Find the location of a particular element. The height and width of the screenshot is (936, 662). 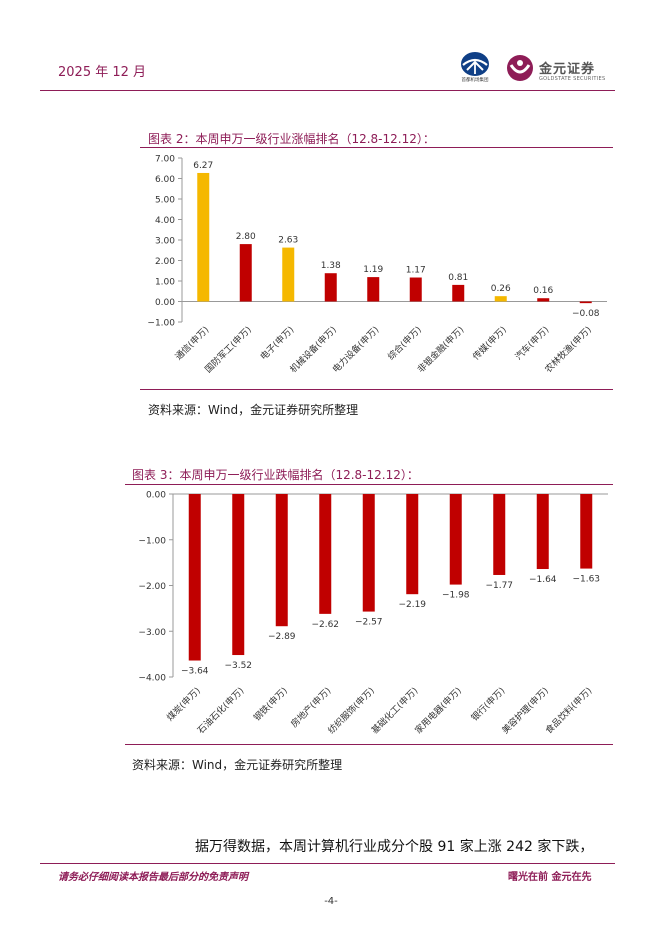

category-label: 家用电器(申万) is located at coordinates (438, 711).